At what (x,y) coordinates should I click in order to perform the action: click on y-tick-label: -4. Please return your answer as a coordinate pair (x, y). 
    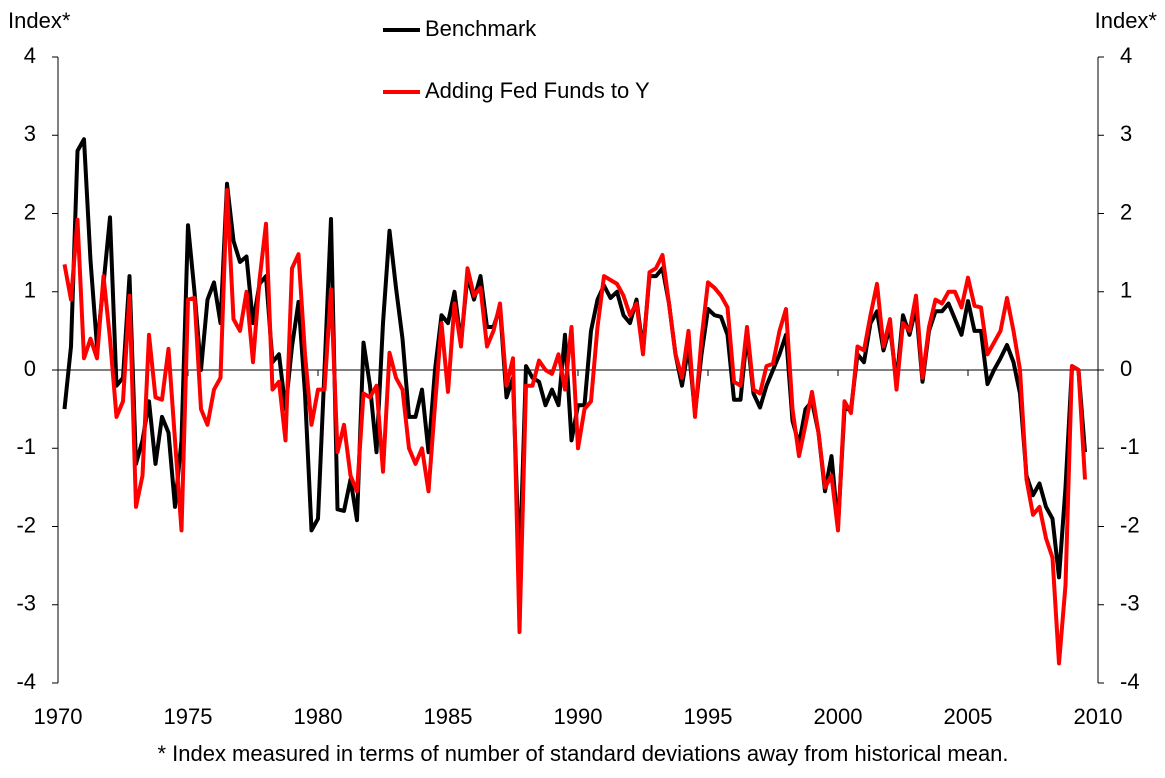
    Looking at the image, I should click on (26, 681).